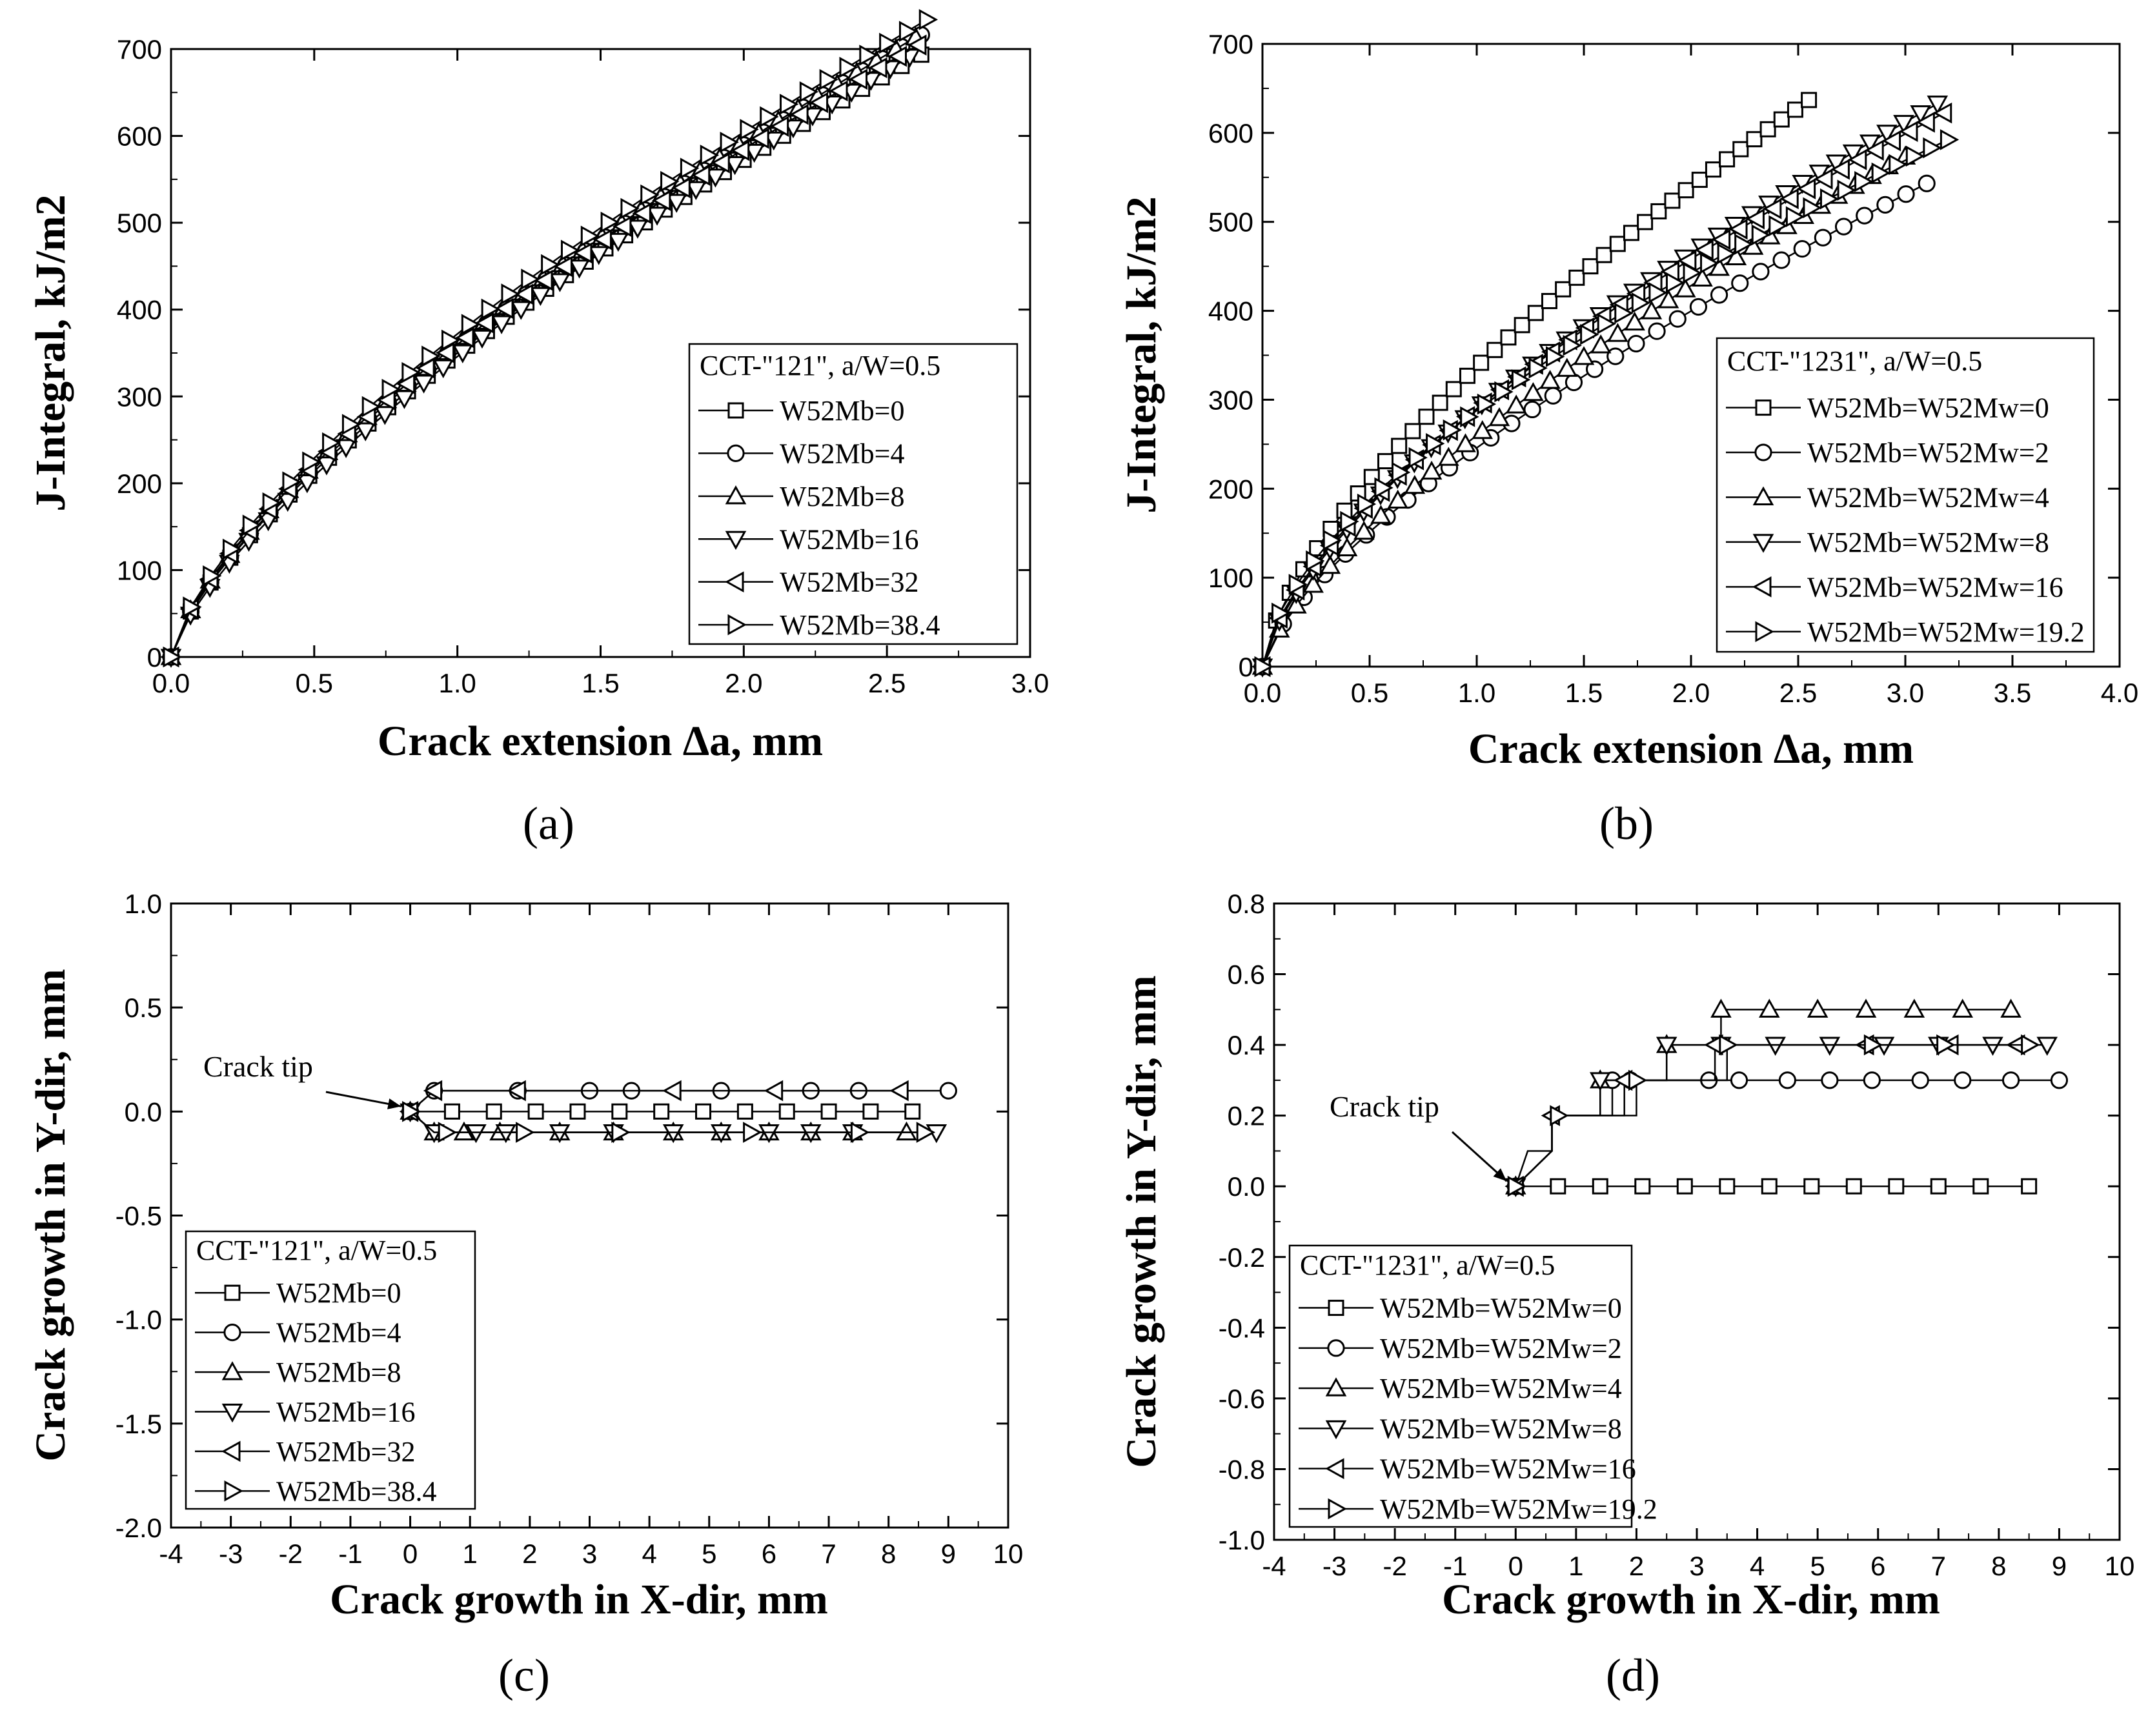  Describe the element at coordinates (171, 683) in the screenshot. I see `x-tick-label: 0.0` at that location.